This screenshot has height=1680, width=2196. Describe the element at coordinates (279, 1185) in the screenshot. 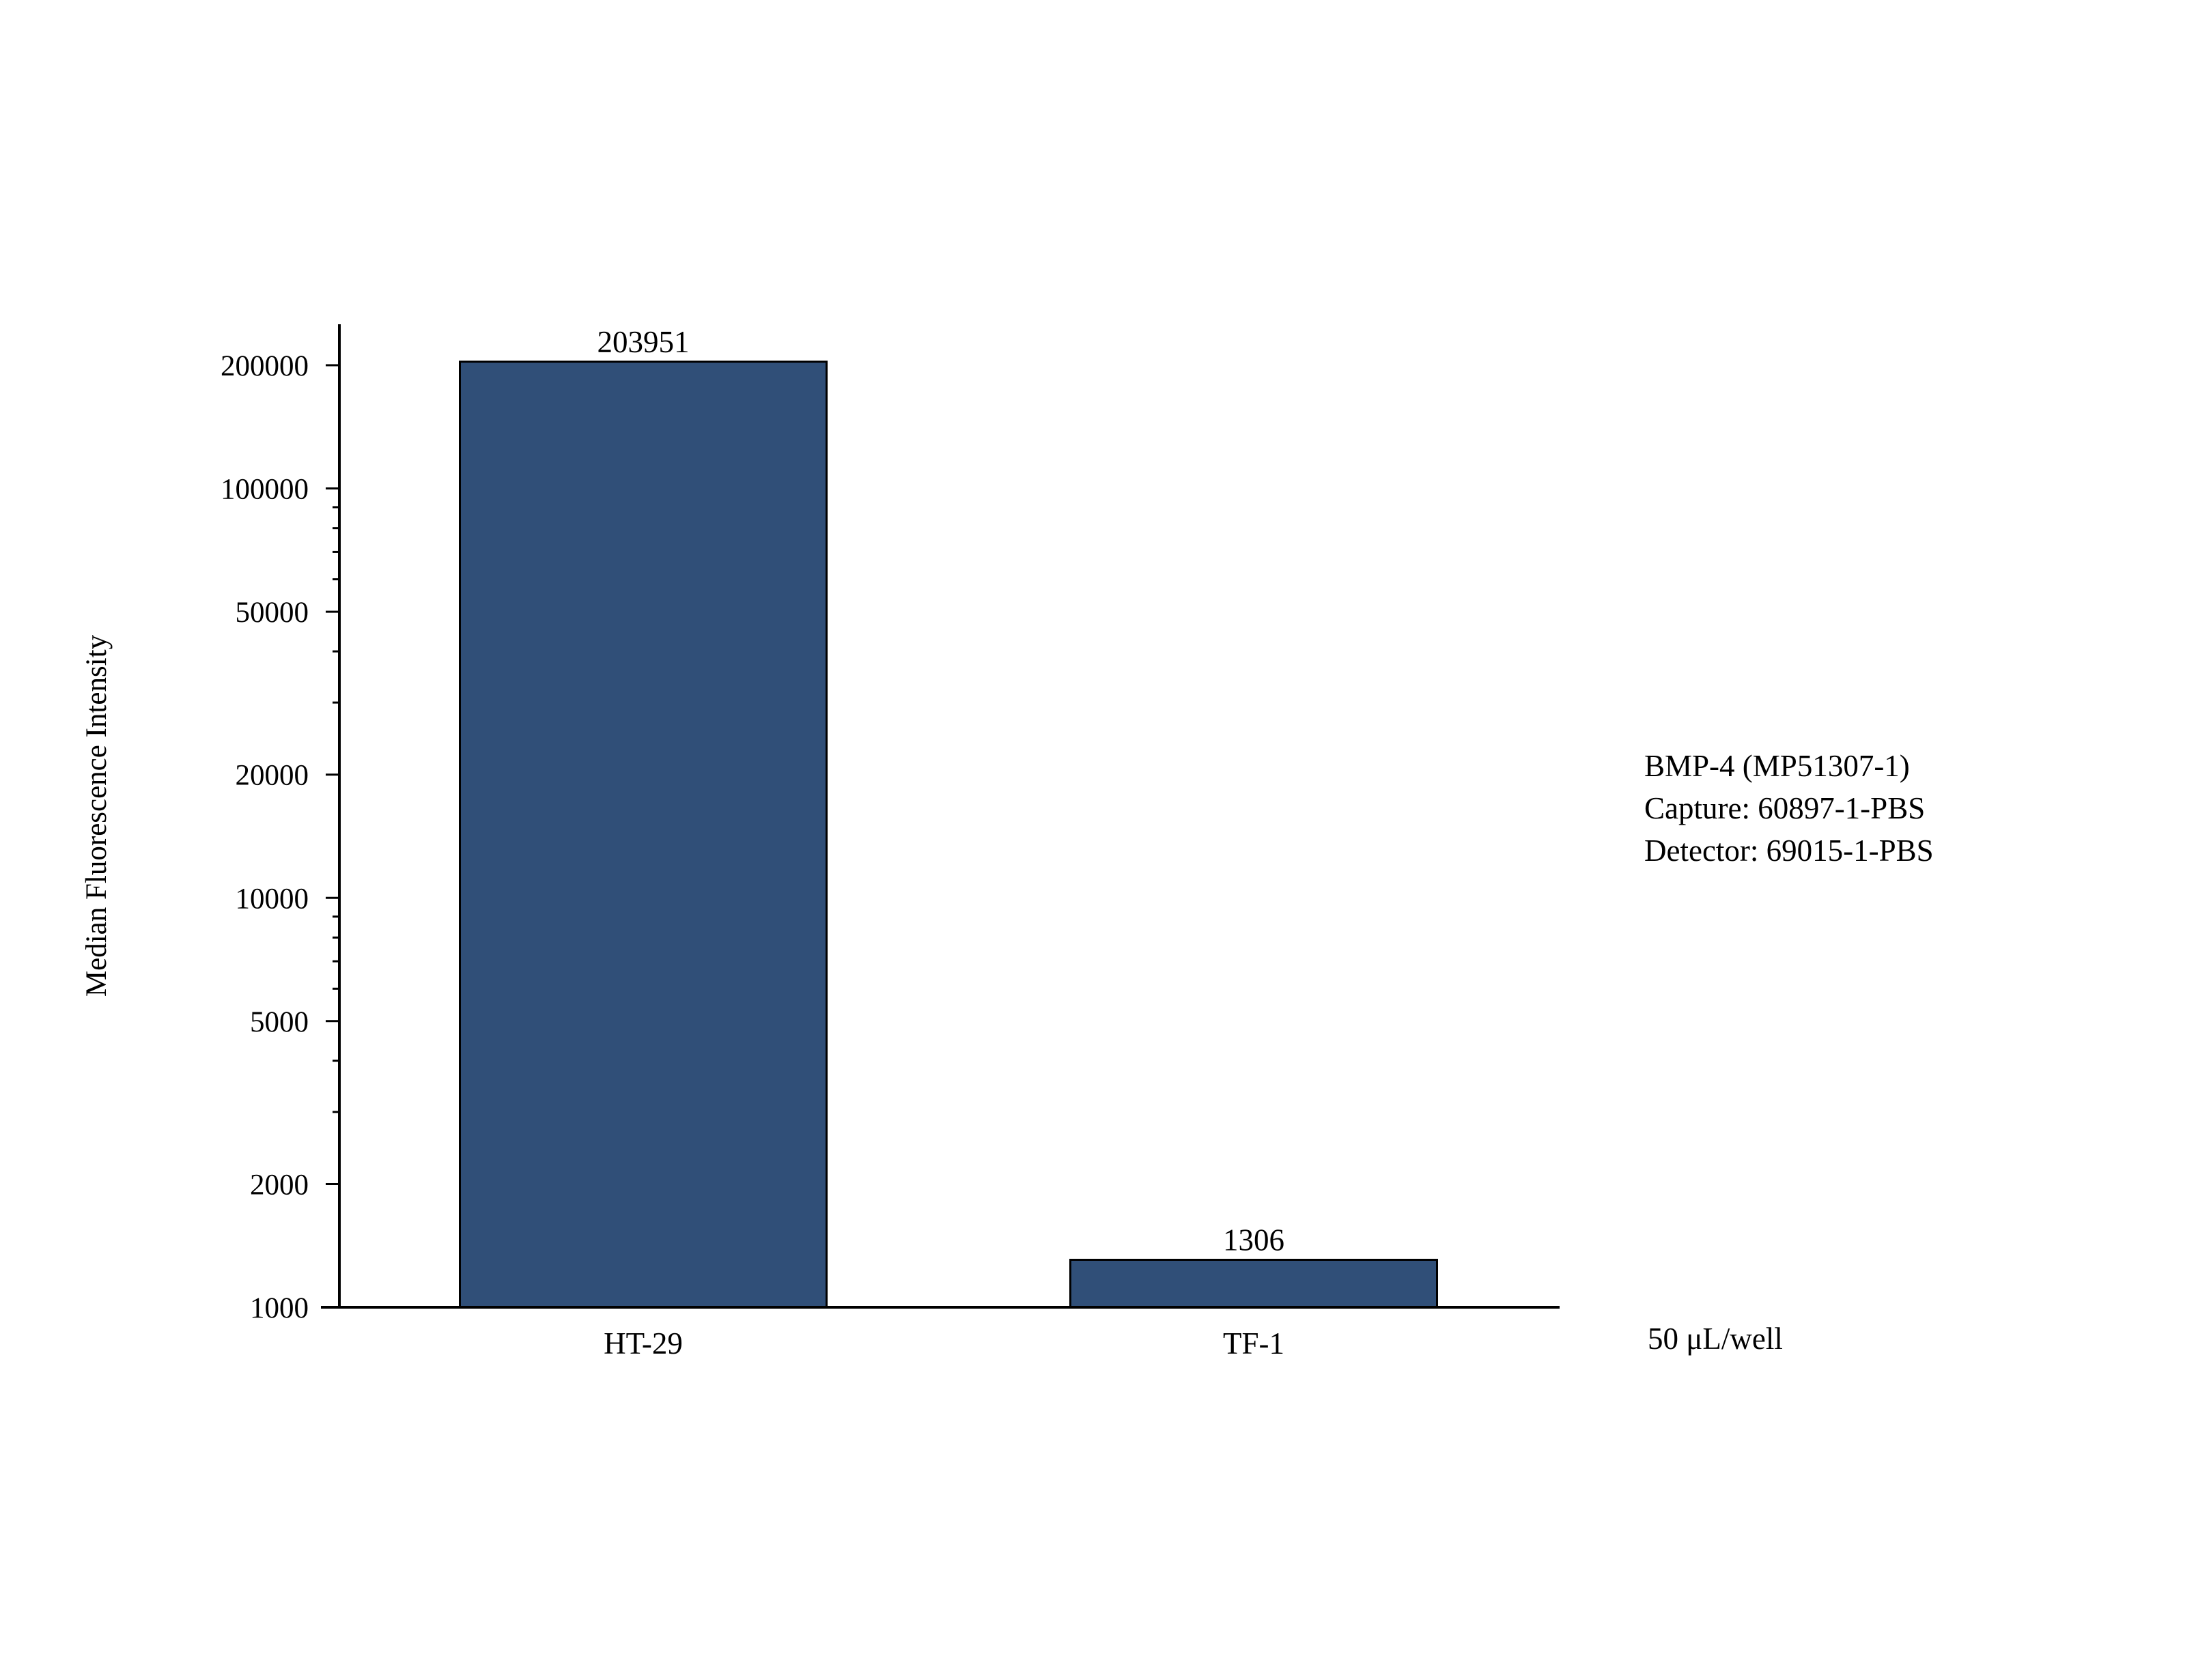

I see `y-tick-label: 2000` at that location.